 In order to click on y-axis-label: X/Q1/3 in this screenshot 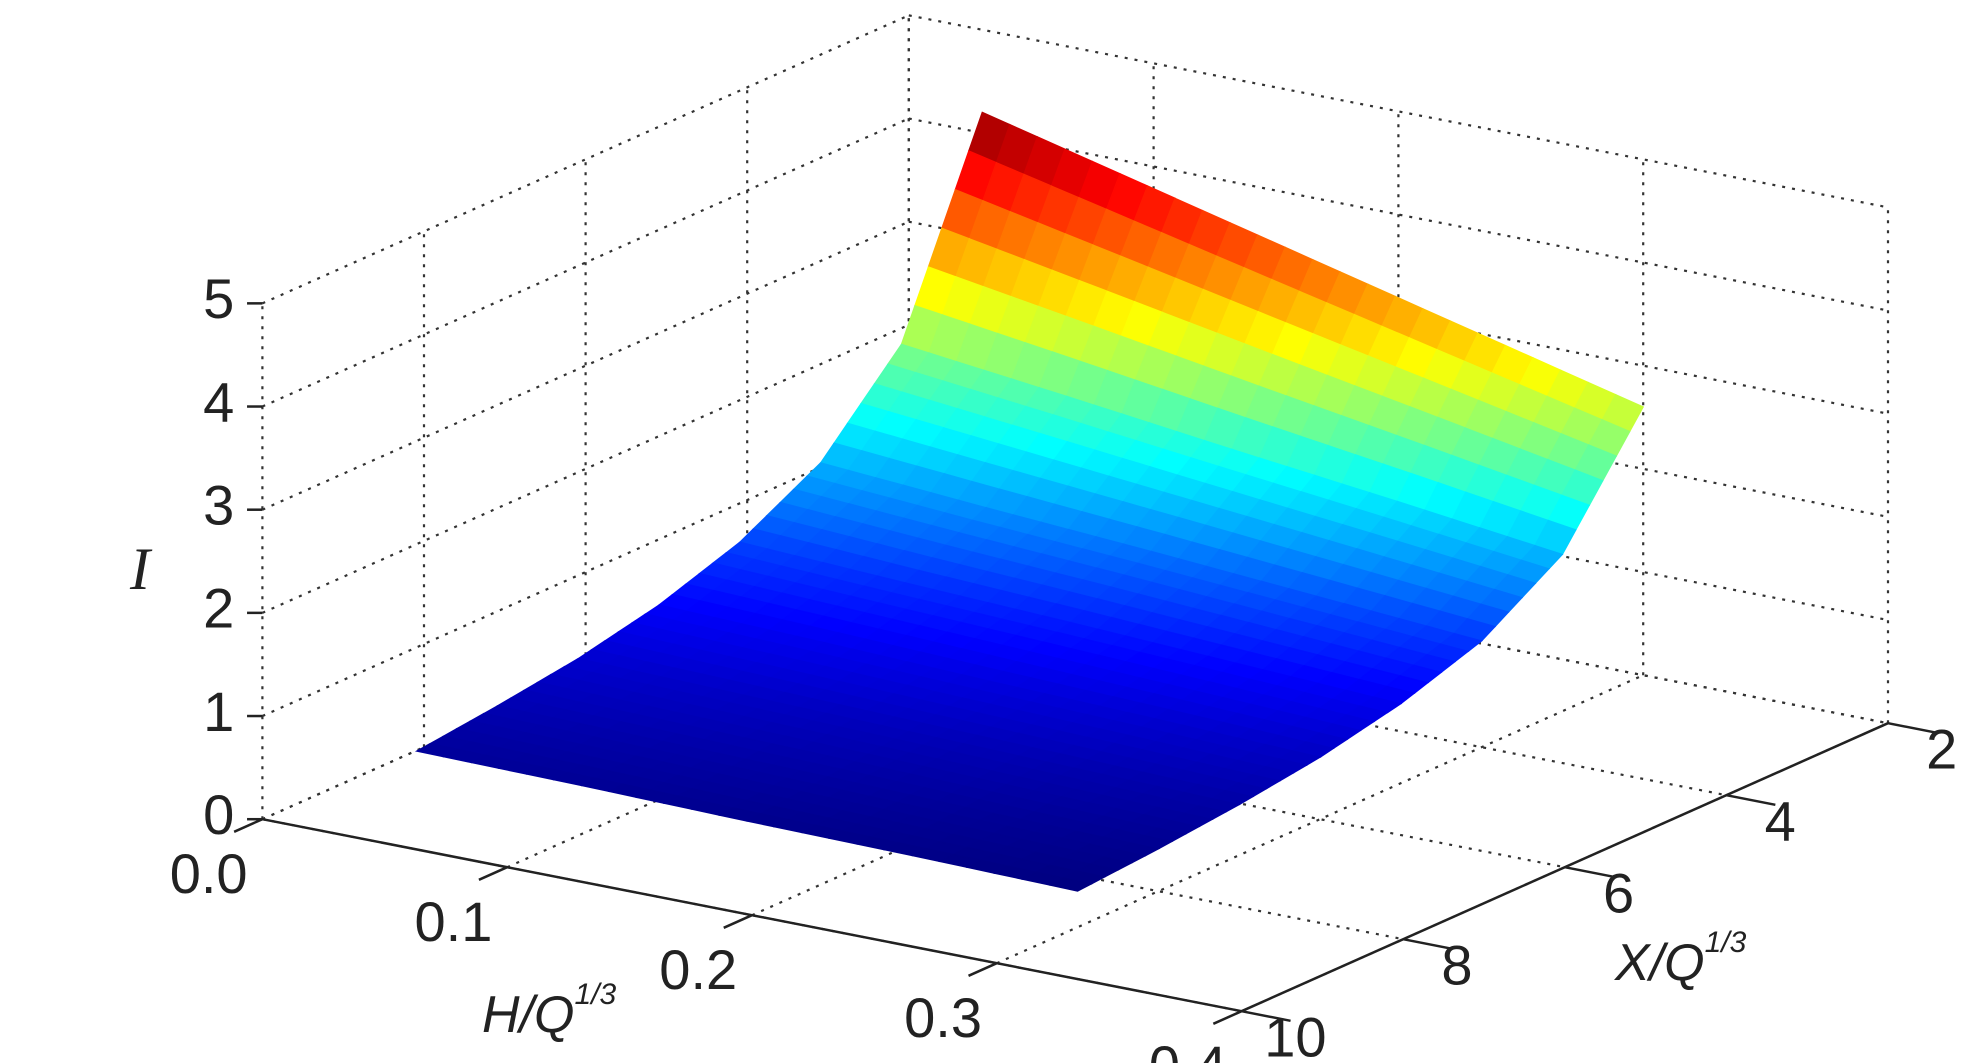, I will do `click(1680, 959)`.